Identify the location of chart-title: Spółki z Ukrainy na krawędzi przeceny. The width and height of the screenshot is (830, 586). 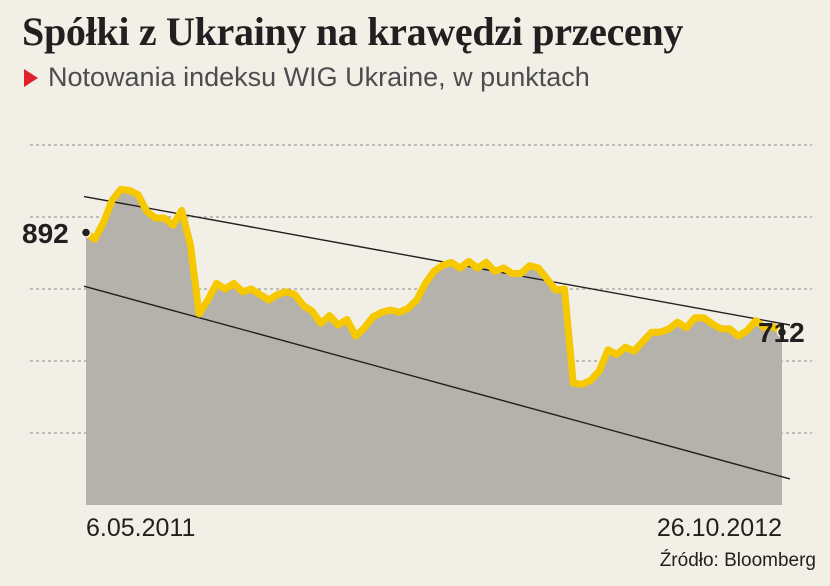
(353, 31).